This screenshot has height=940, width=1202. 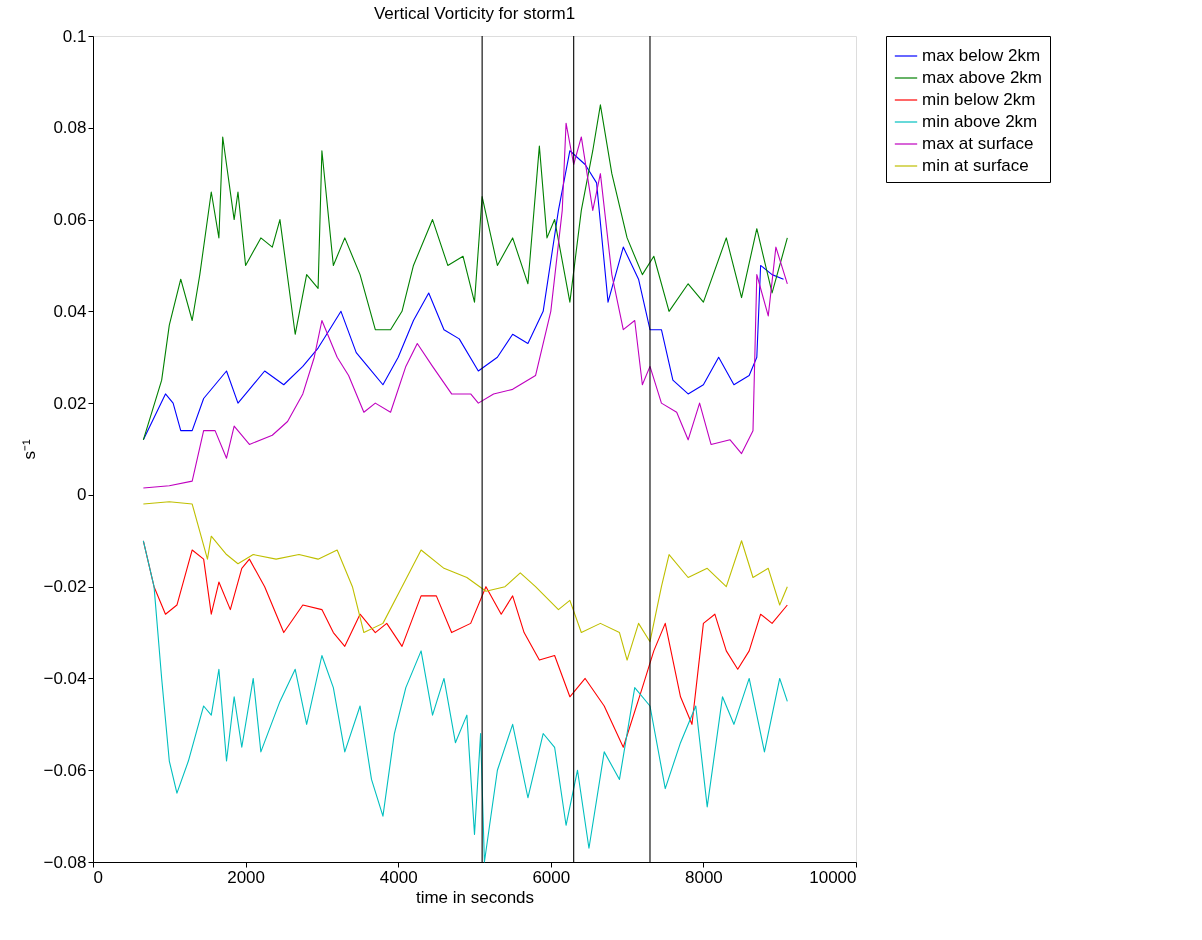 What do you see at coordinates (74, 36) in the screenshot?
I see `y-tick-label: 0.1` at bounding box center [74, 36].